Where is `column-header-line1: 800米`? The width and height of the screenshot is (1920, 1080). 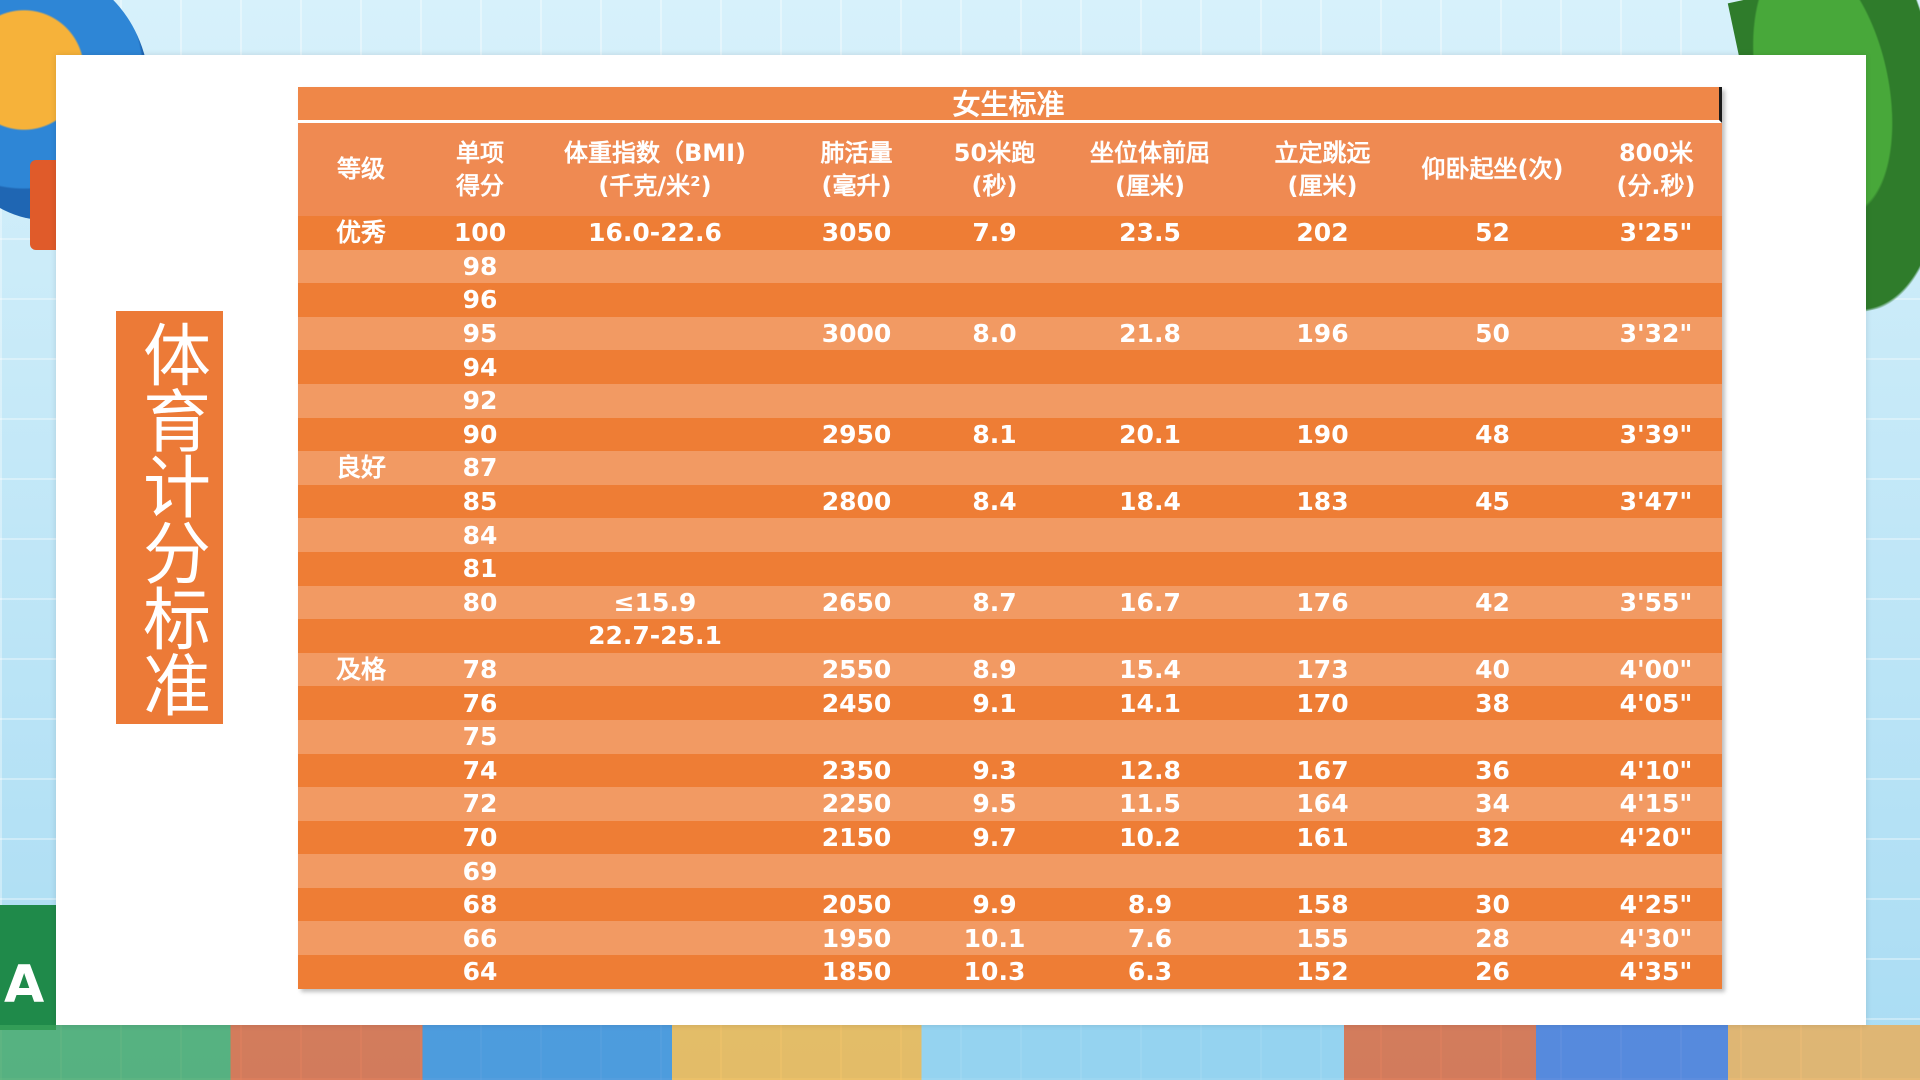
column-header-line1: 800米 is located at coordinates (1656, 152).